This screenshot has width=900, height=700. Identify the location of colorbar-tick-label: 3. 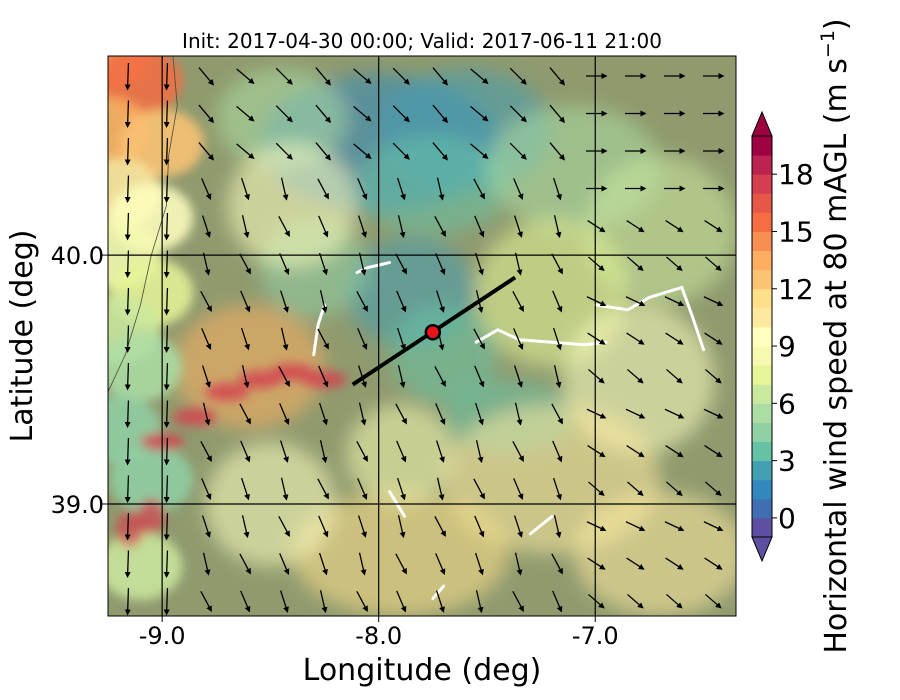
(787, 461).